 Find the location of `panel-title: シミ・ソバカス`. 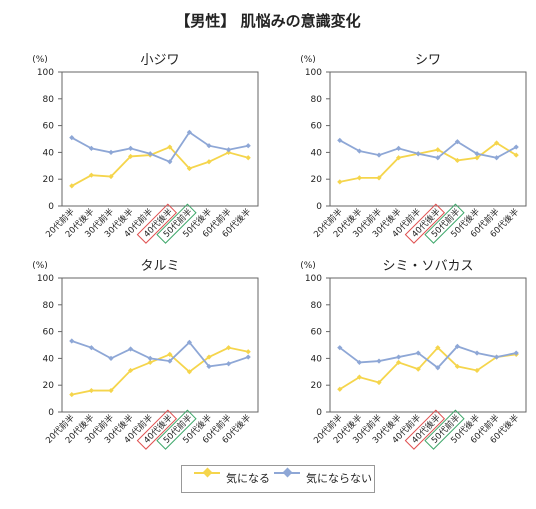

panel-title: シミ・ソバカス is located at coordinates (427, 266).